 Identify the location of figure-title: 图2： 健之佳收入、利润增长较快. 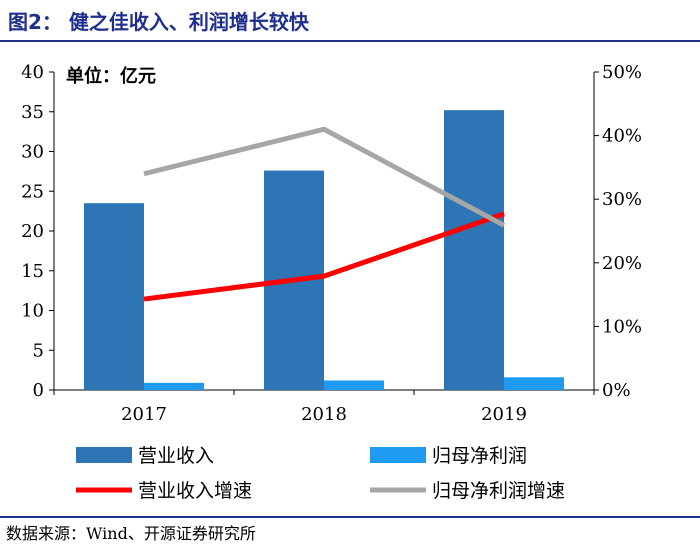
(158, 22).